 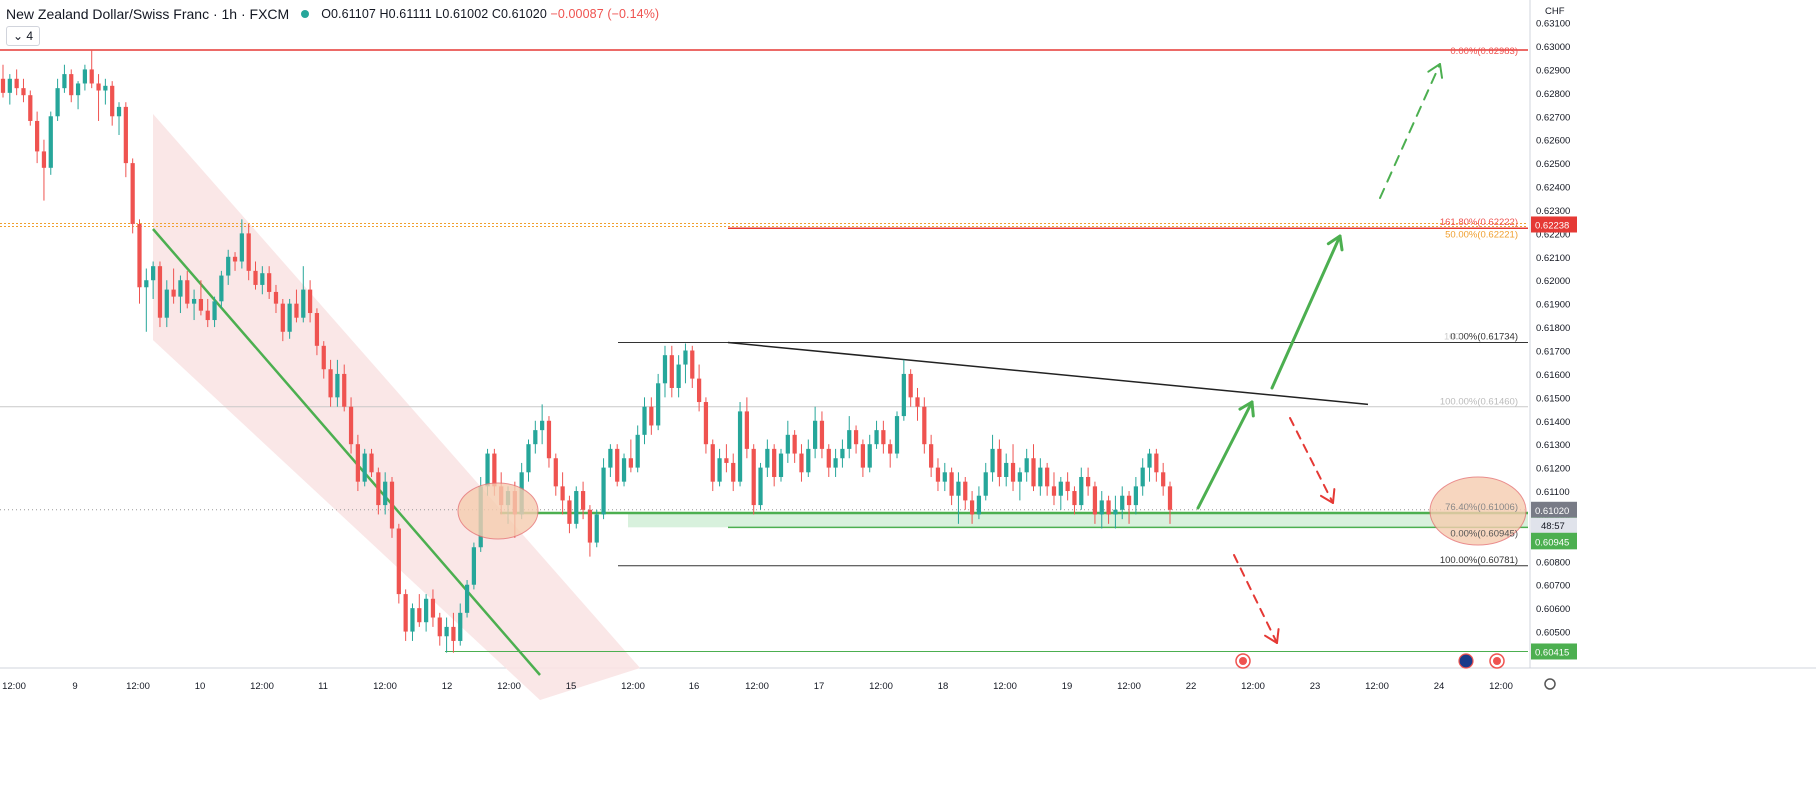 I want to click on price-badge-label: 0.60945, so click(x=1552, y=542).